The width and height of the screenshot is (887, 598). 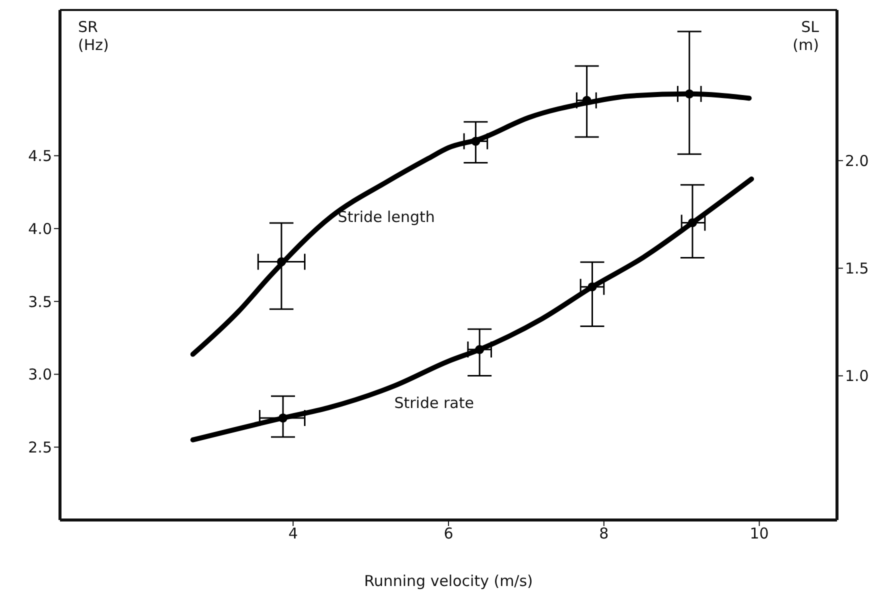 What do you see at coordinates (604, 533) in the screenshot?
I see `x-tick-label: 8` at bounding box center [604, 533].